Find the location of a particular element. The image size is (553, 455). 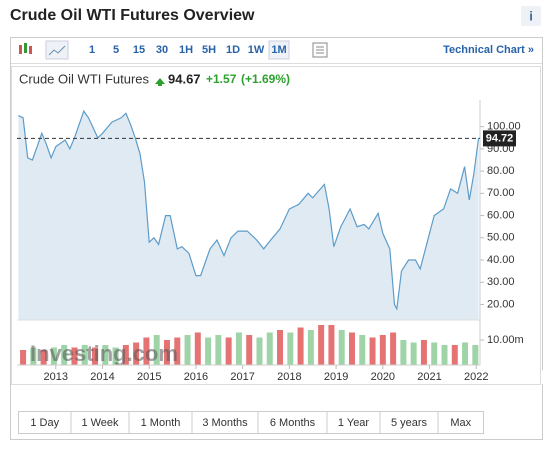

info-button is located at coordinates (531, 16).